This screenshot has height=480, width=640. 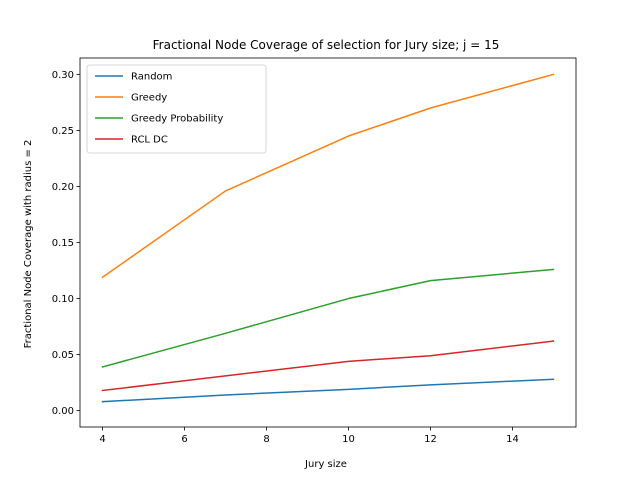 I want to click on y-tick-label-6: 0.30, so click(x=63, y=75).